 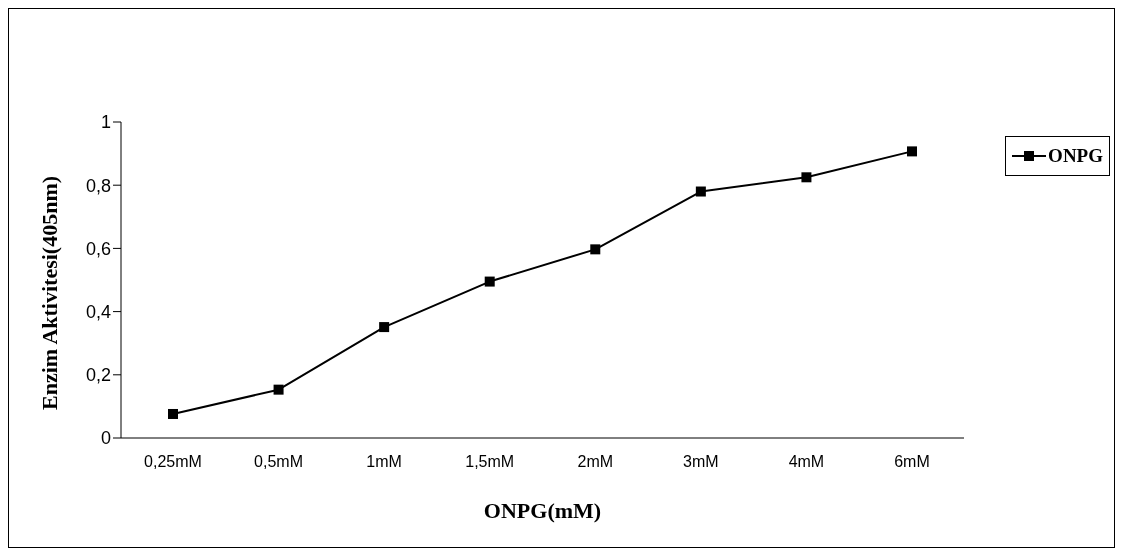 I want to click on x-tick-label: 6mM, so click(x=912, y=462).